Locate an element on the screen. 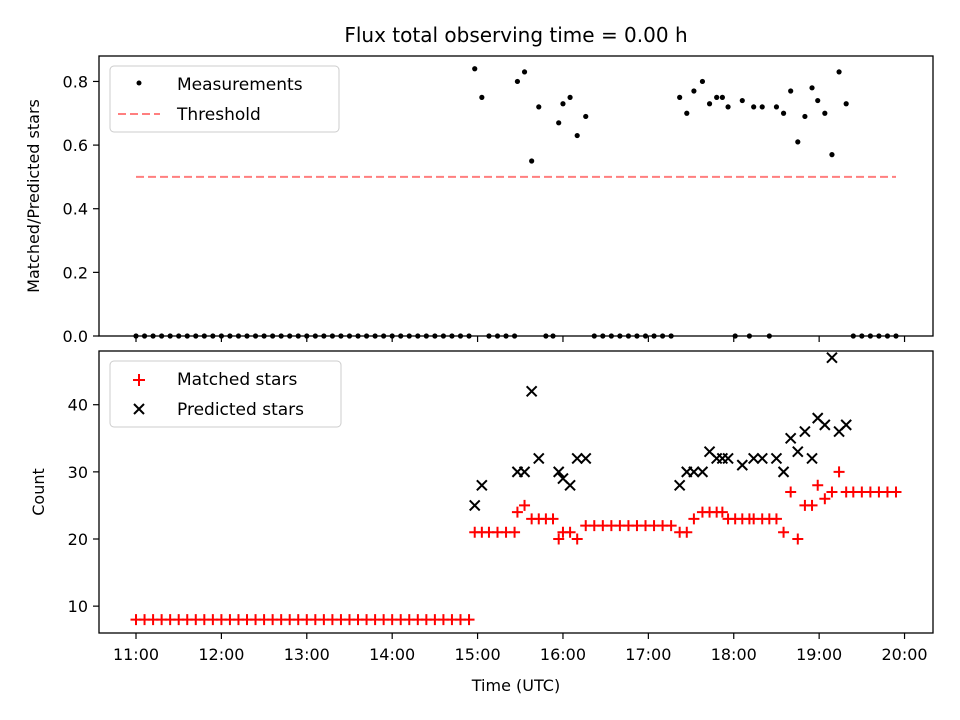  top-y-ticks: 0.0 0.2 0.4 0.6 0.8 is located at coordinates (81, 209).